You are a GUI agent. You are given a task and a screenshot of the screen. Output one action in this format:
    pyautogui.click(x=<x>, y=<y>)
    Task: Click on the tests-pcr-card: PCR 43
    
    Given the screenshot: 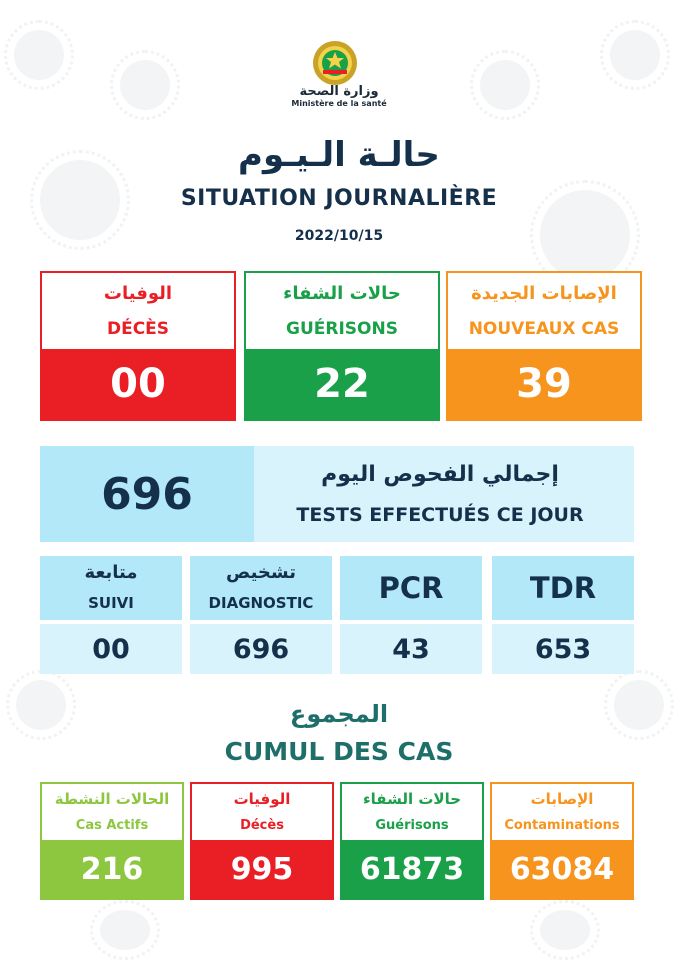 What is the action you would take?
    pyautogui.click(x=411, y=615)
    